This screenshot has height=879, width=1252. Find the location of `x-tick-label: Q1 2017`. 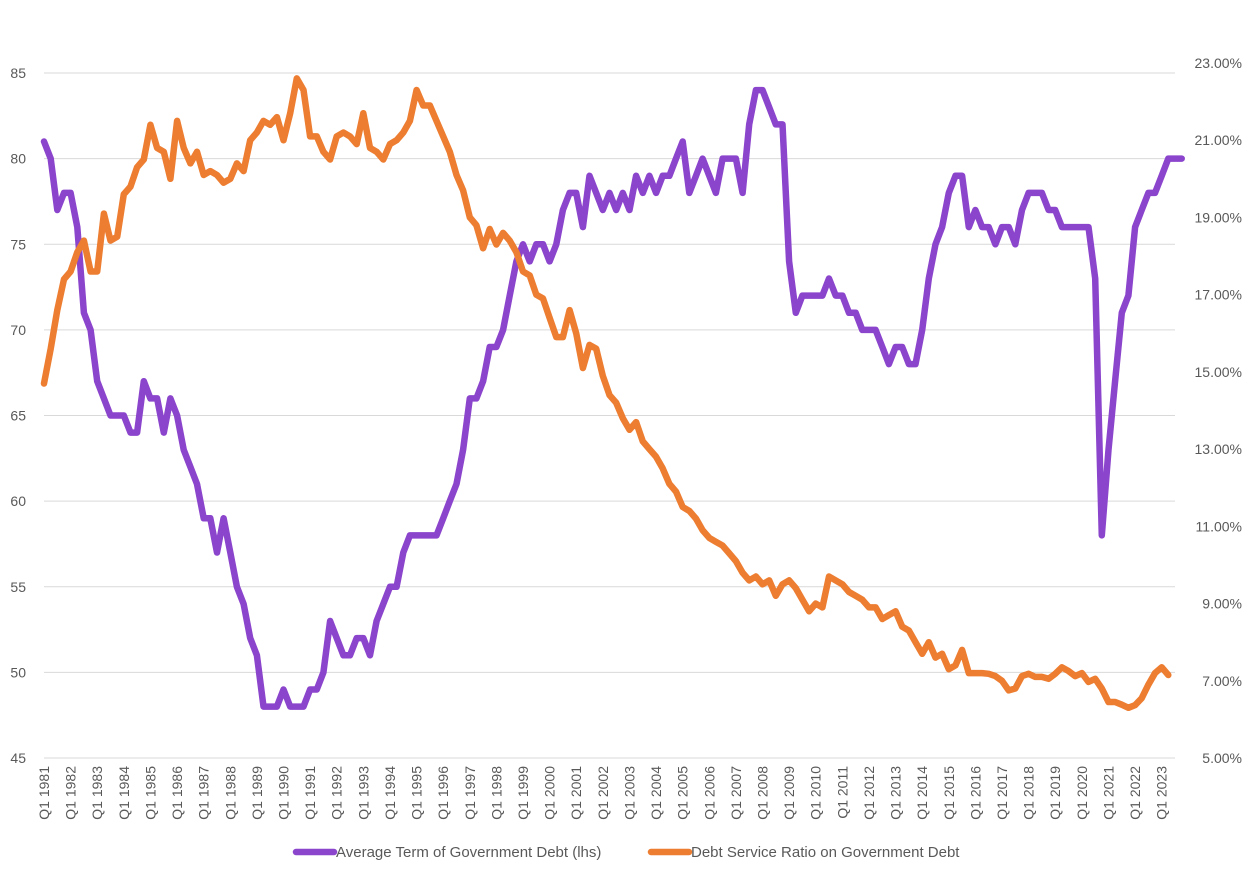

x-tick-label: Q1 2017 is located at coordinates (1002, 793).